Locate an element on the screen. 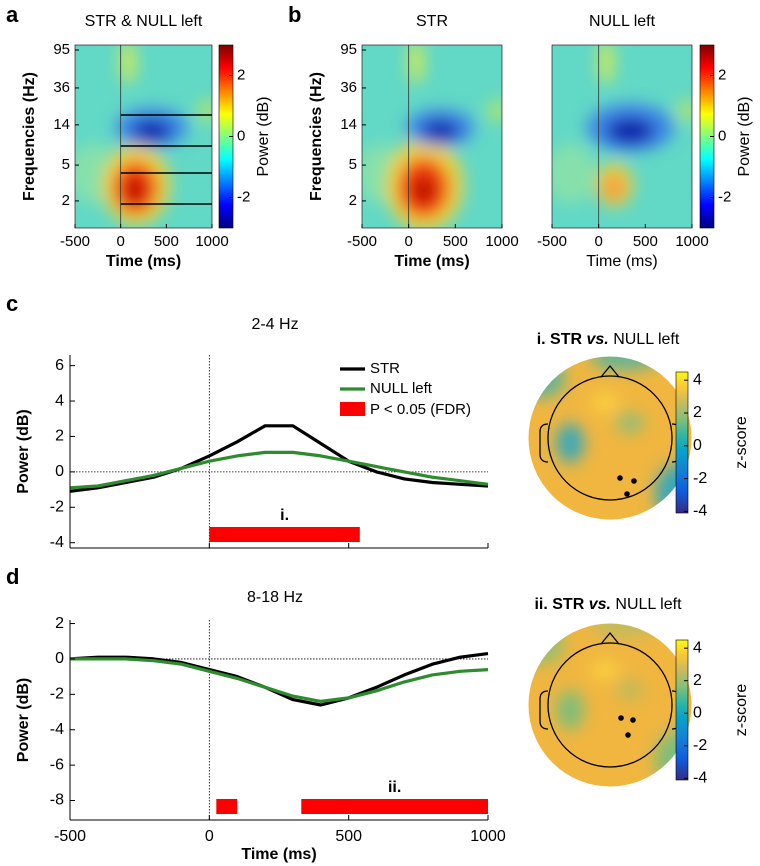 The width and height of the screenshot is (760, 866). nose is located at coordinates (610, 371).